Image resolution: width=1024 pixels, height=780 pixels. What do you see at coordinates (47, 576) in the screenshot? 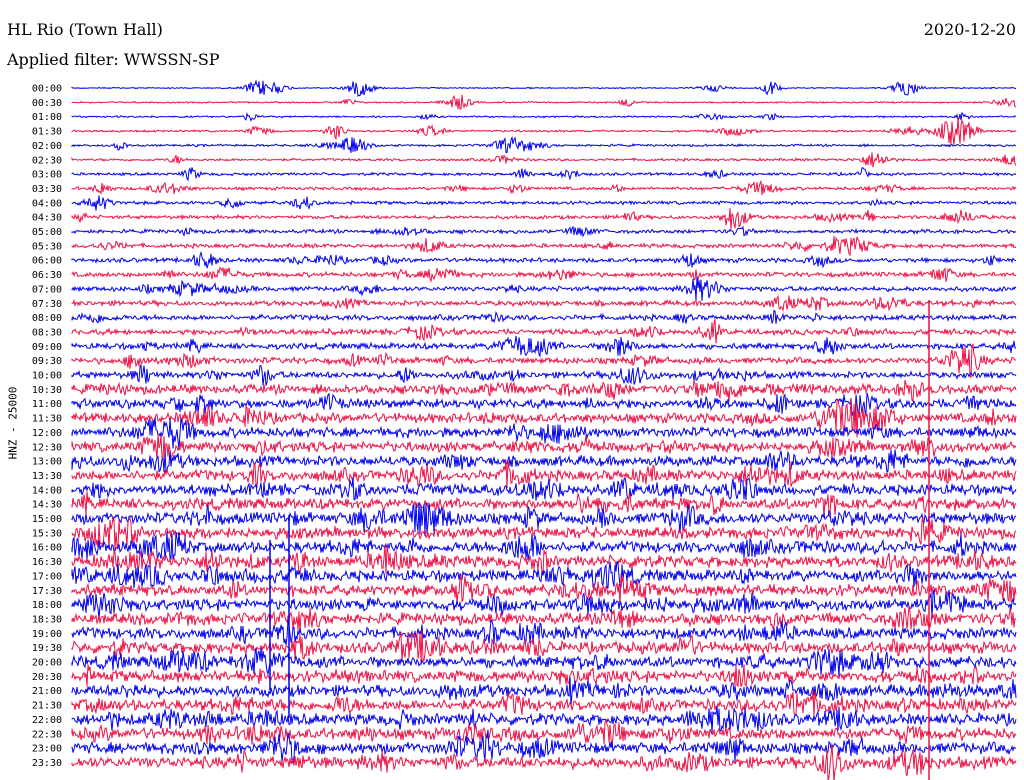
I see `row-time-label: 17:00` at bounding box center [47, 576].